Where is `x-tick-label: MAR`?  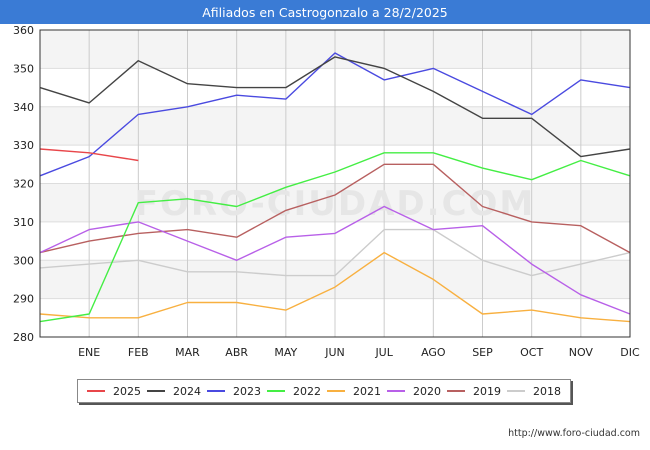
x-tick-label: MAR is located at coordinates (187, 352).